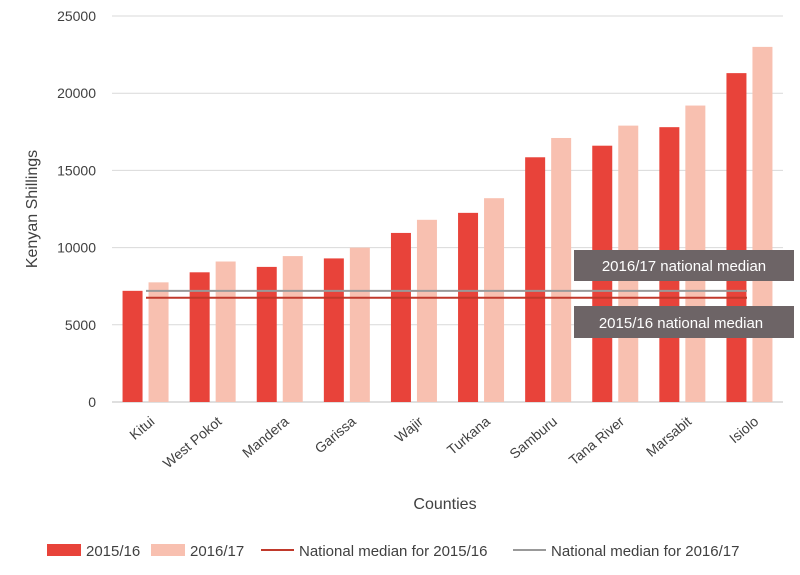 The width and height of the screenshot is (800, 575). Describe the element at coordinates (76, 93) in the screenshot. I see `y-tick-label: 20000` at that location.